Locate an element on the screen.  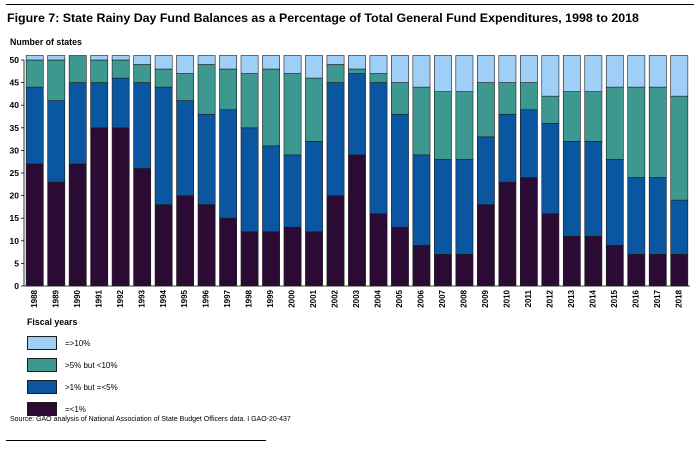
legend: =>10% >5% but <10% >1% but =<5% =<1% is located at coordinates (72, 380).